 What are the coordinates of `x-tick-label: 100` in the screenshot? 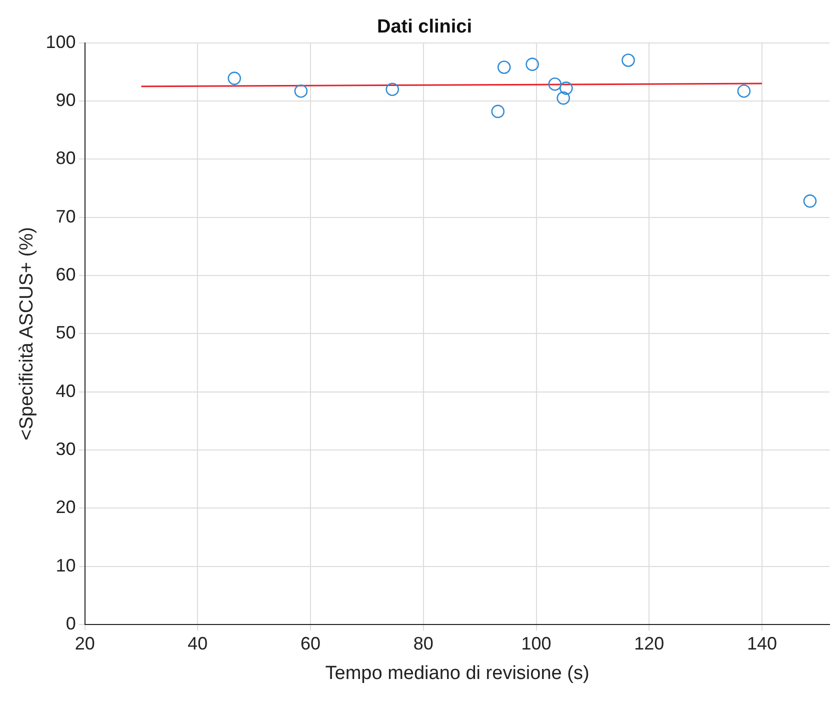 It's located at (536, 643).